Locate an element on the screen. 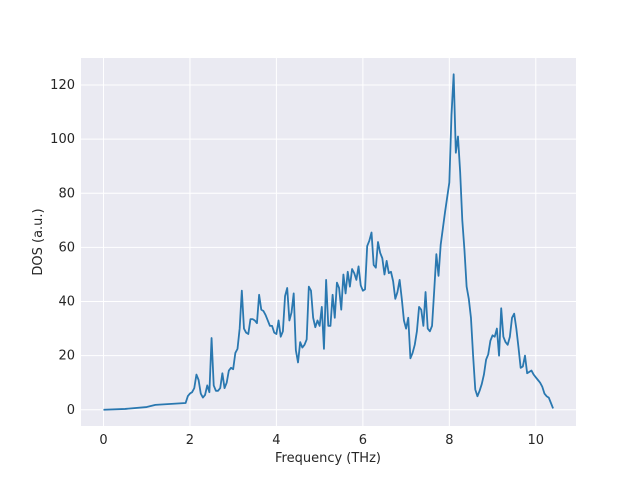 The width and height of the screenshot is (640, 484). x-tick-label: 6 is located at coordinates (363, 440).